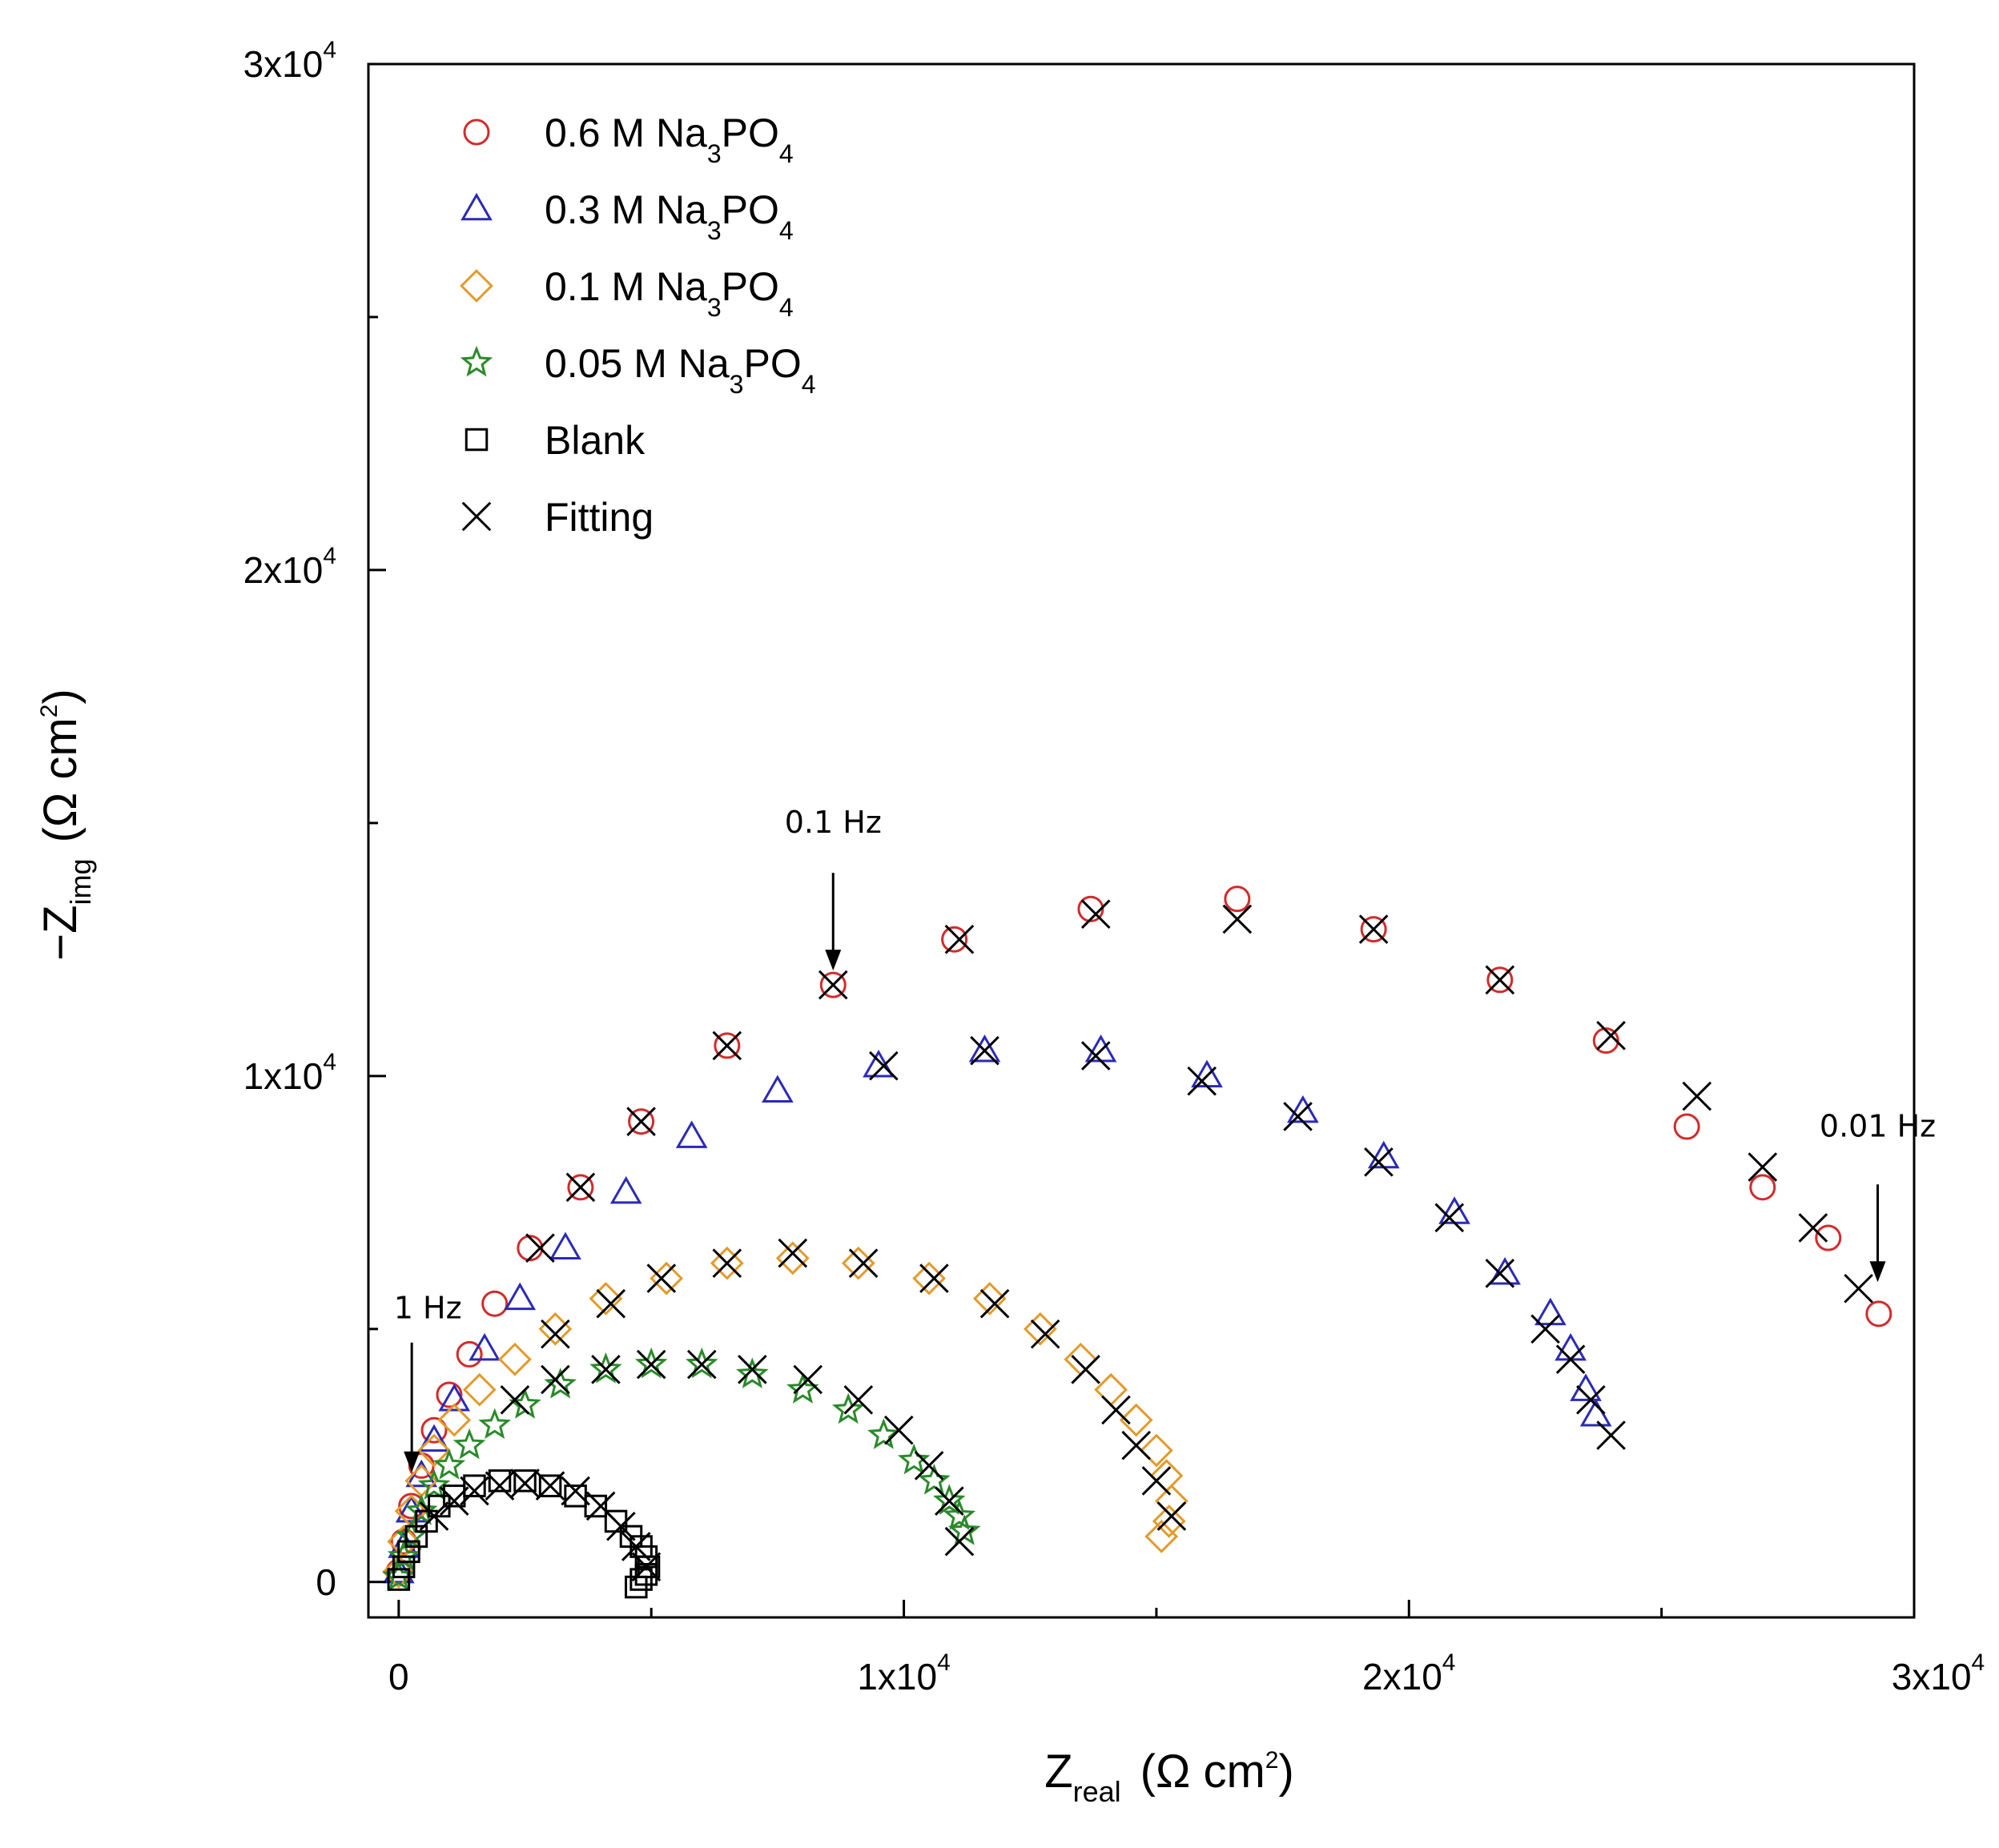 This screenshot has height=1848, width=1999. Describe the element at coordinates (476, 132) in the screenshot. I see `legend-marker-circle` at that location.